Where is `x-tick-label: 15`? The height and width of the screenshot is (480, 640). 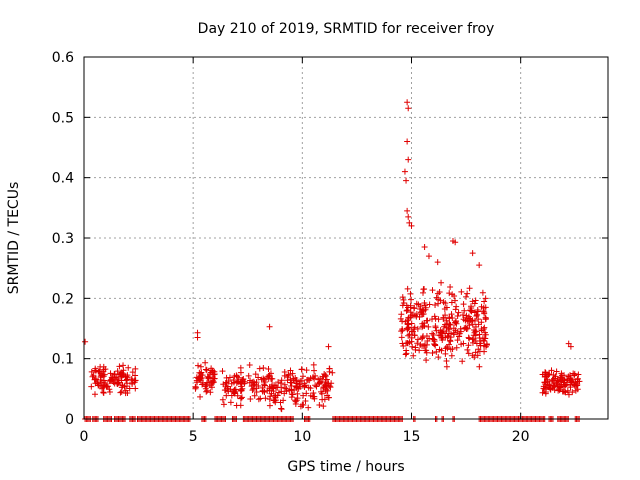 x-tick-label: 15 is located at coordinates (412, 437).